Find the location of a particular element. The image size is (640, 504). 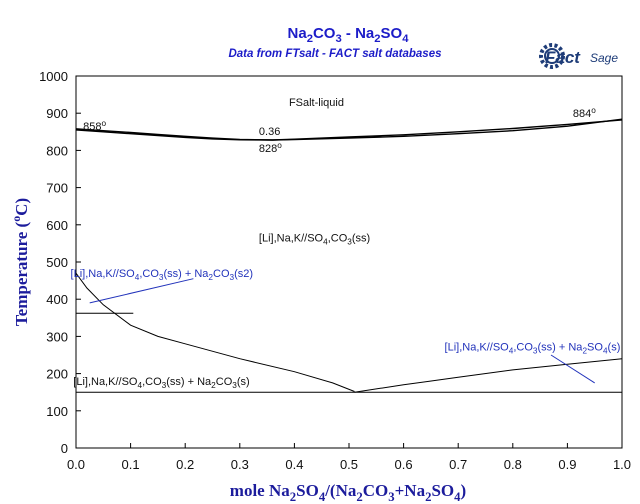

x-tick-label: 0.4 is located at coordinates (294, 464).